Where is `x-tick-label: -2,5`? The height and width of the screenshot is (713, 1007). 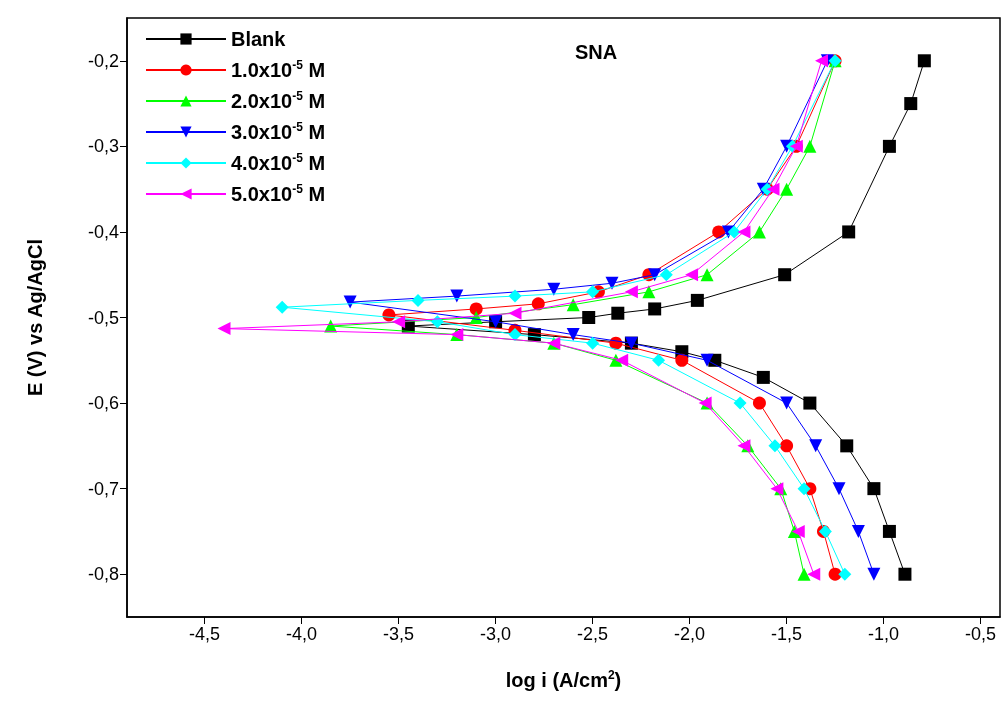 x-tick-label: -2,5 is located at coordinates (593, 634).